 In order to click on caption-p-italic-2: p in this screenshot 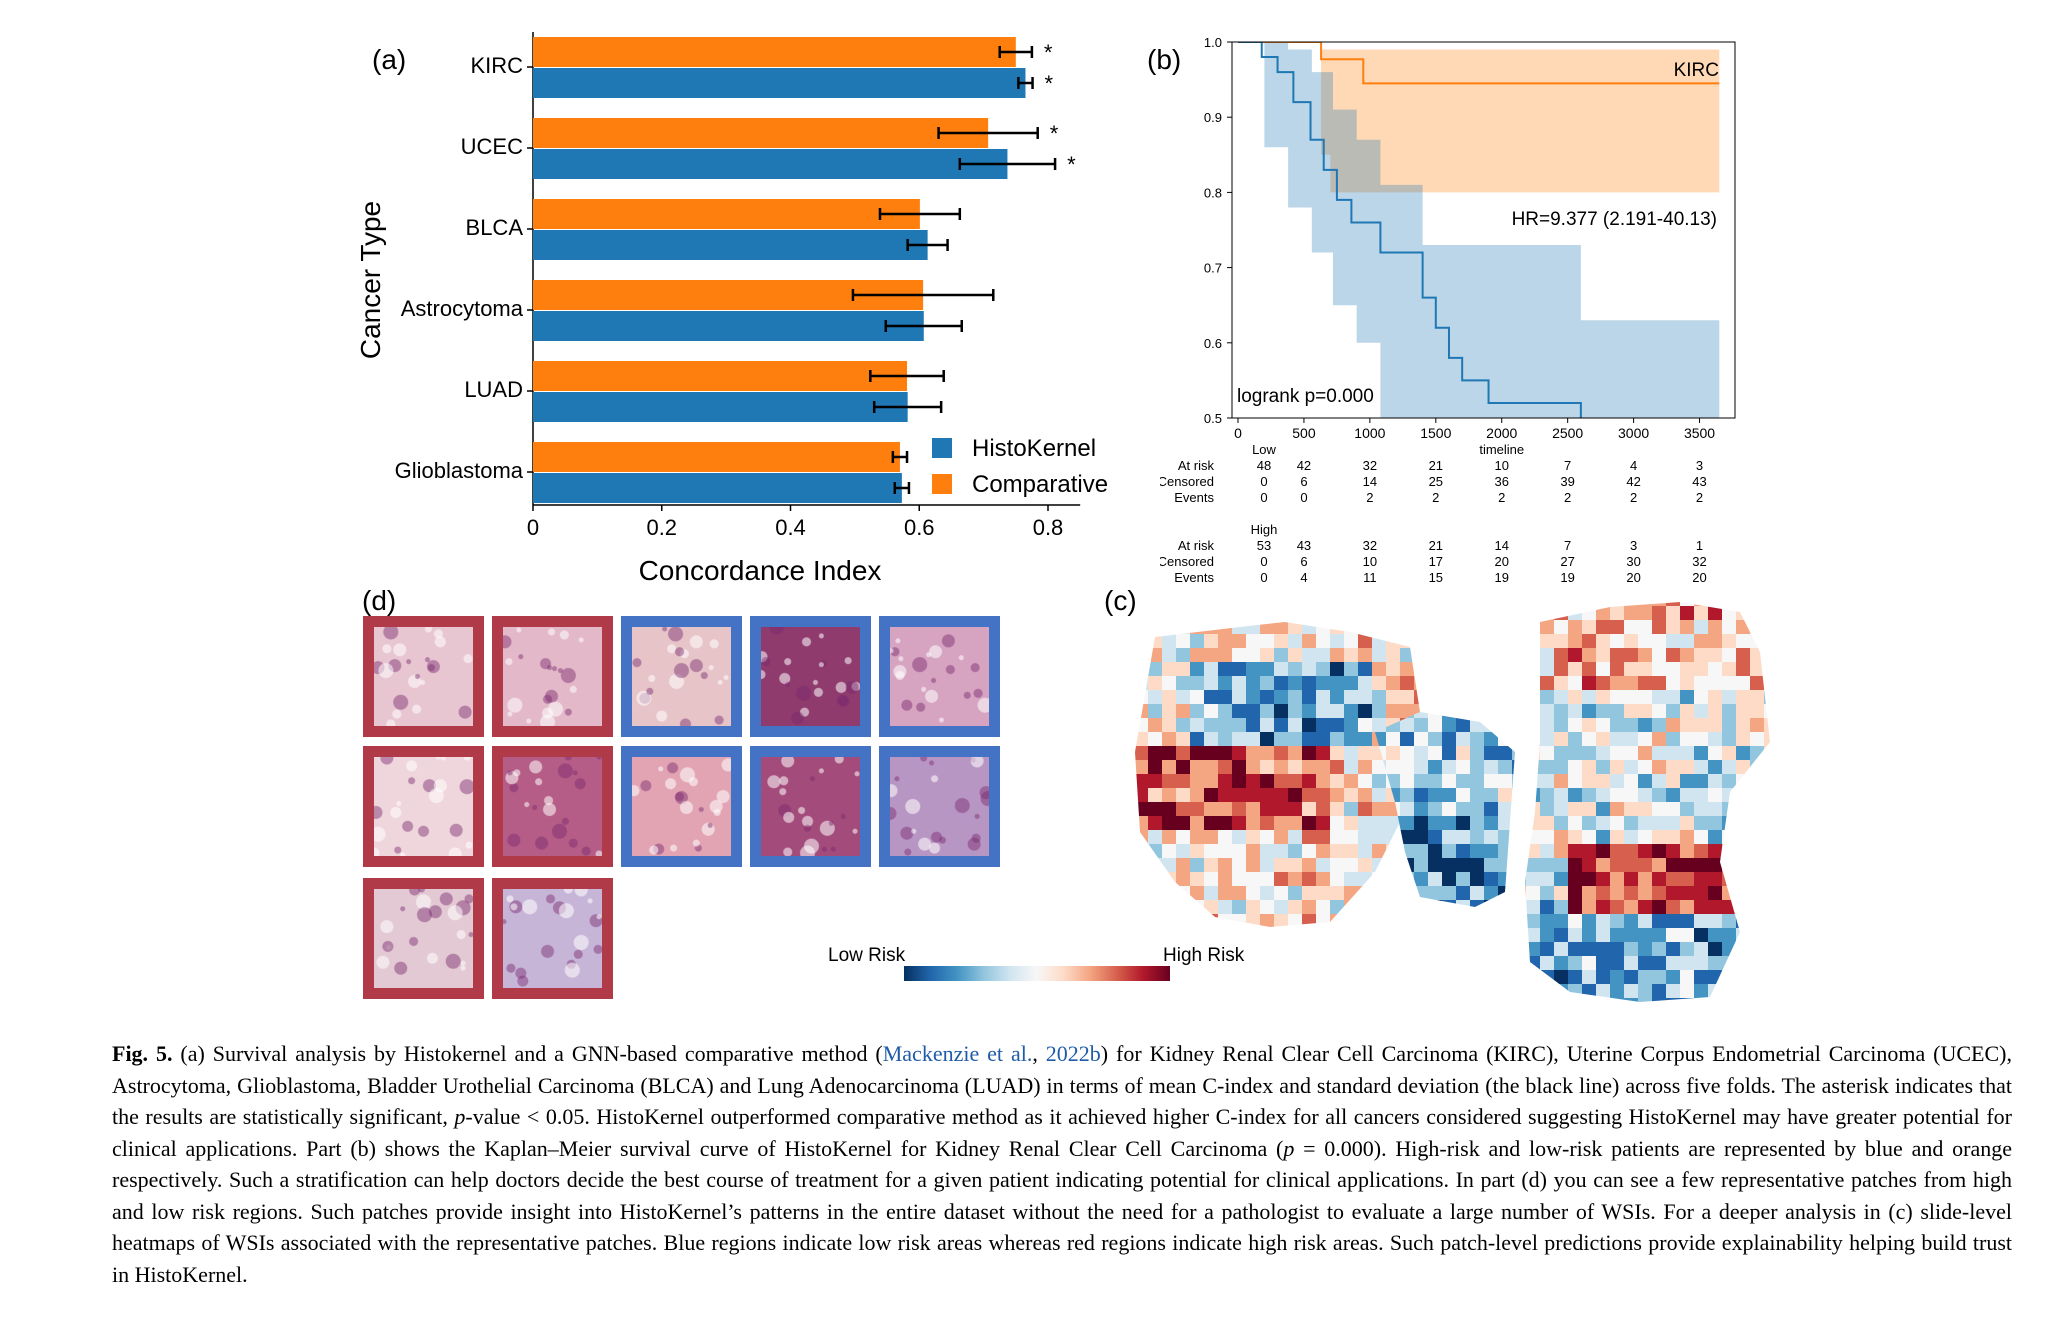, I will do `click(1289, 1148)`.